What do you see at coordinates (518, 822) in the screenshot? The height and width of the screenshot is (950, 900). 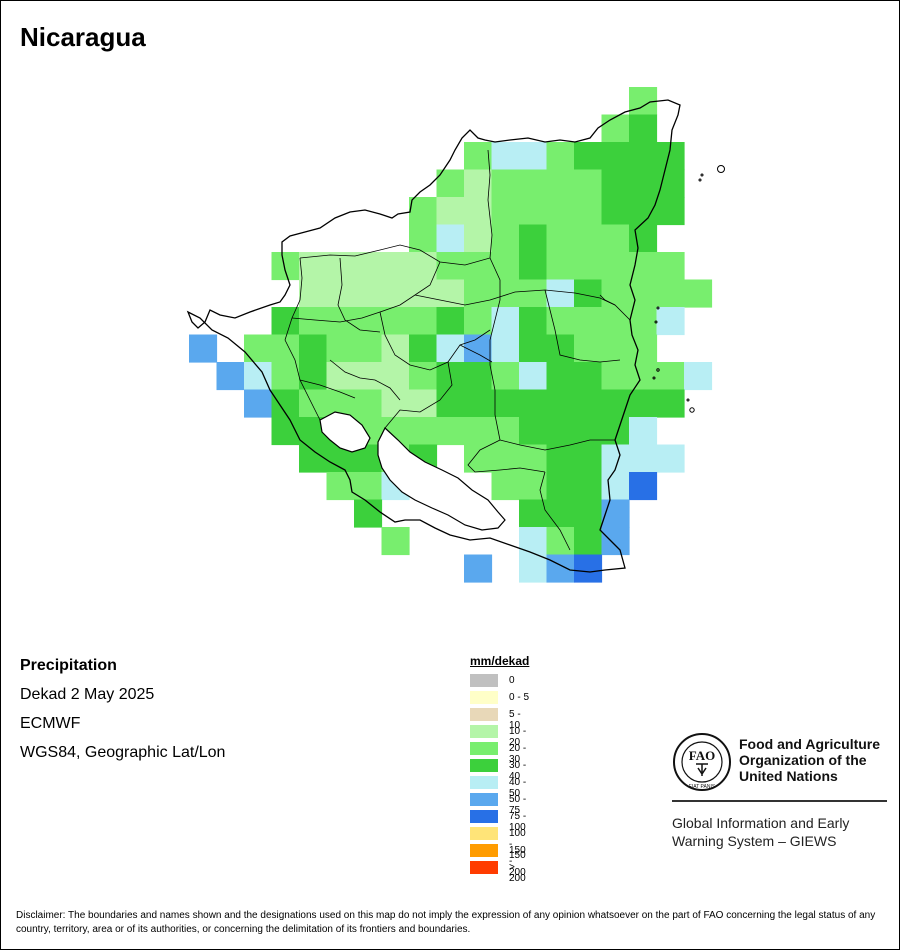 I see `legend-label: 75 - 100` at bounding box center [518, 822].